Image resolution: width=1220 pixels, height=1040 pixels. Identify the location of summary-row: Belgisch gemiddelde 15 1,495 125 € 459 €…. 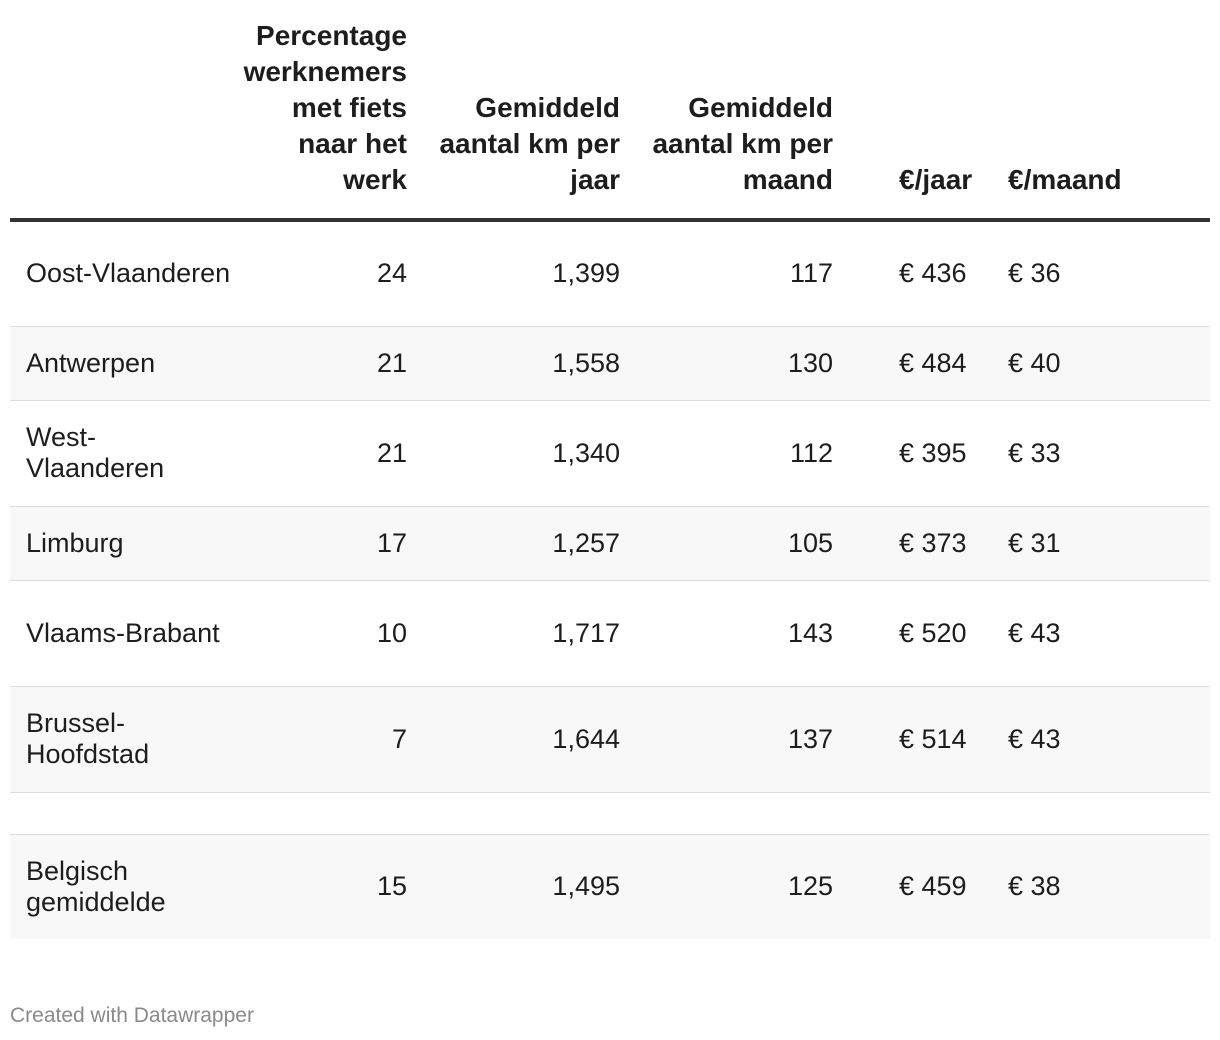
(610, 886).